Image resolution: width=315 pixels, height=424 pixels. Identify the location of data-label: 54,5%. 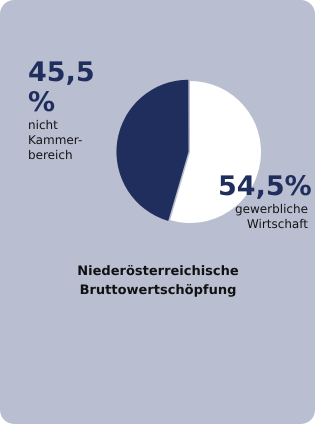
(265, 186).